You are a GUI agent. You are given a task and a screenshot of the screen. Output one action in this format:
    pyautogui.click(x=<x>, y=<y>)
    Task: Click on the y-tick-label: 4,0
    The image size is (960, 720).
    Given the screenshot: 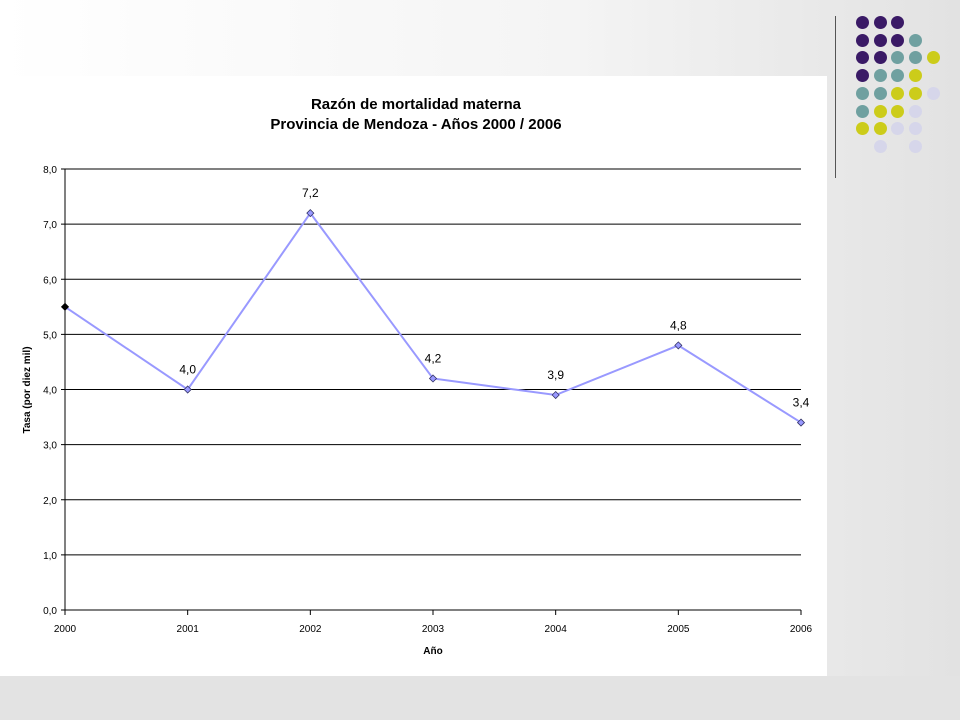 What is the action you would take?
    pyautogui.click(x=50, y=391)
    